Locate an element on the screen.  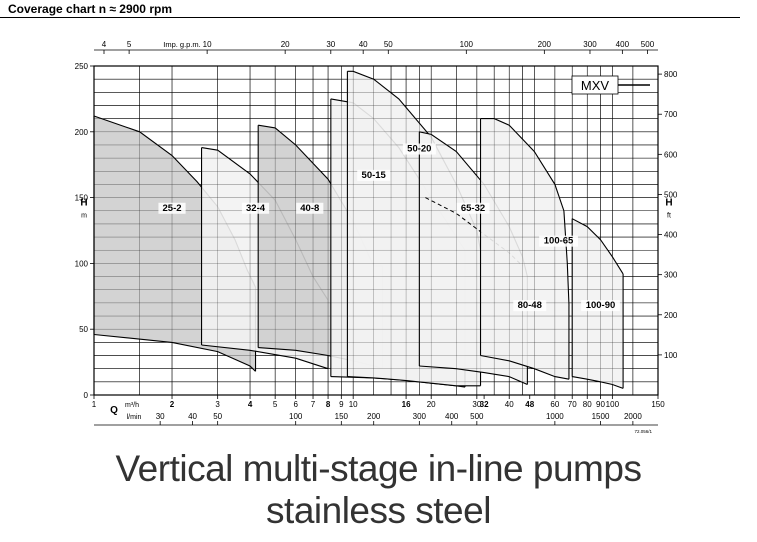
lmin-tick-label: 500 is located at coordinates (477, 416).